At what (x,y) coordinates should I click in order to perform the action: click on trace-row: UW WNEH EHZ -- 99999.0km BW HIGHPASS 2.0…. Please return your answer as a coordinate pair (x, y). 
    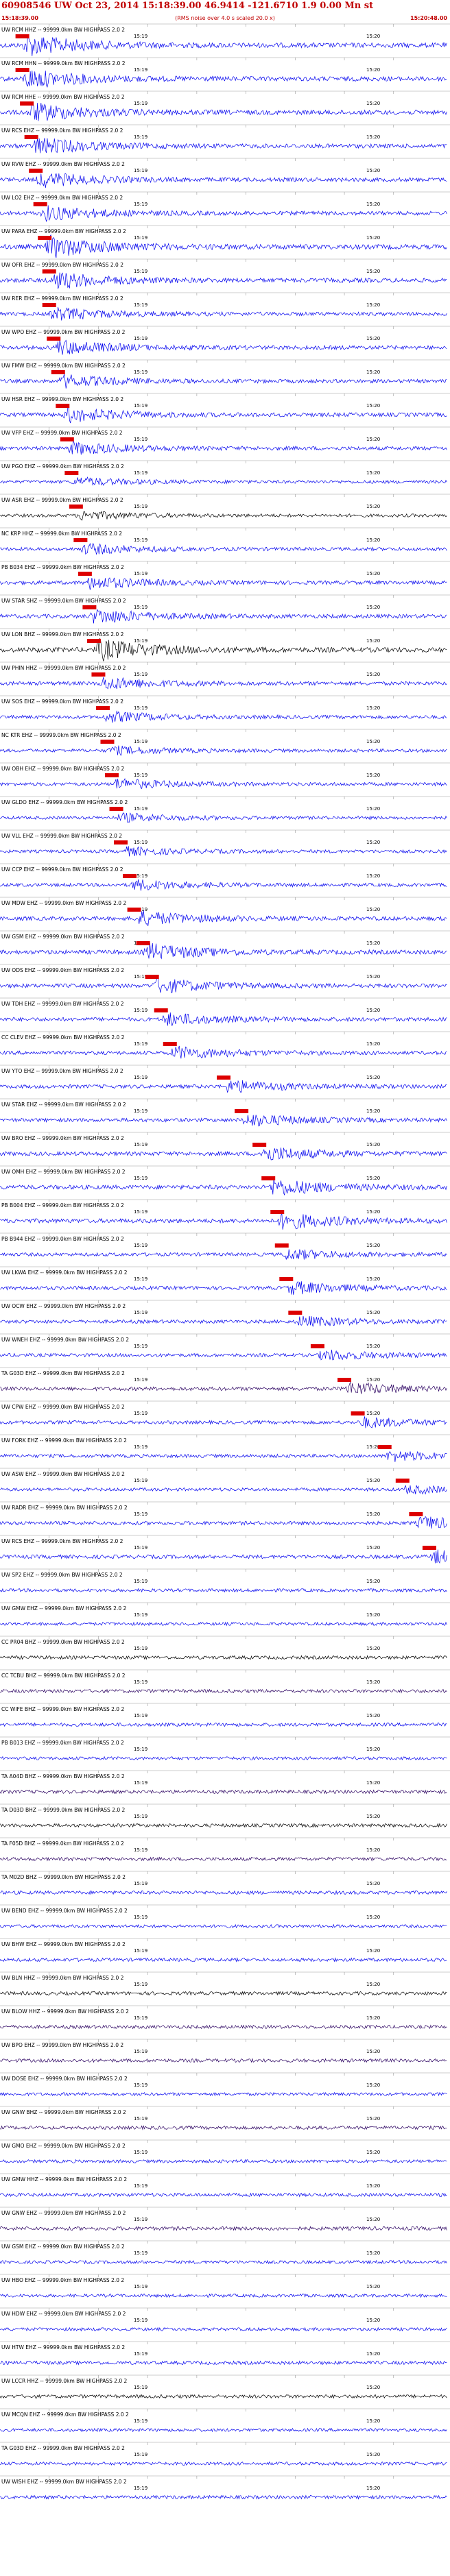
    Looking at the image, I should click on (225, 1347).